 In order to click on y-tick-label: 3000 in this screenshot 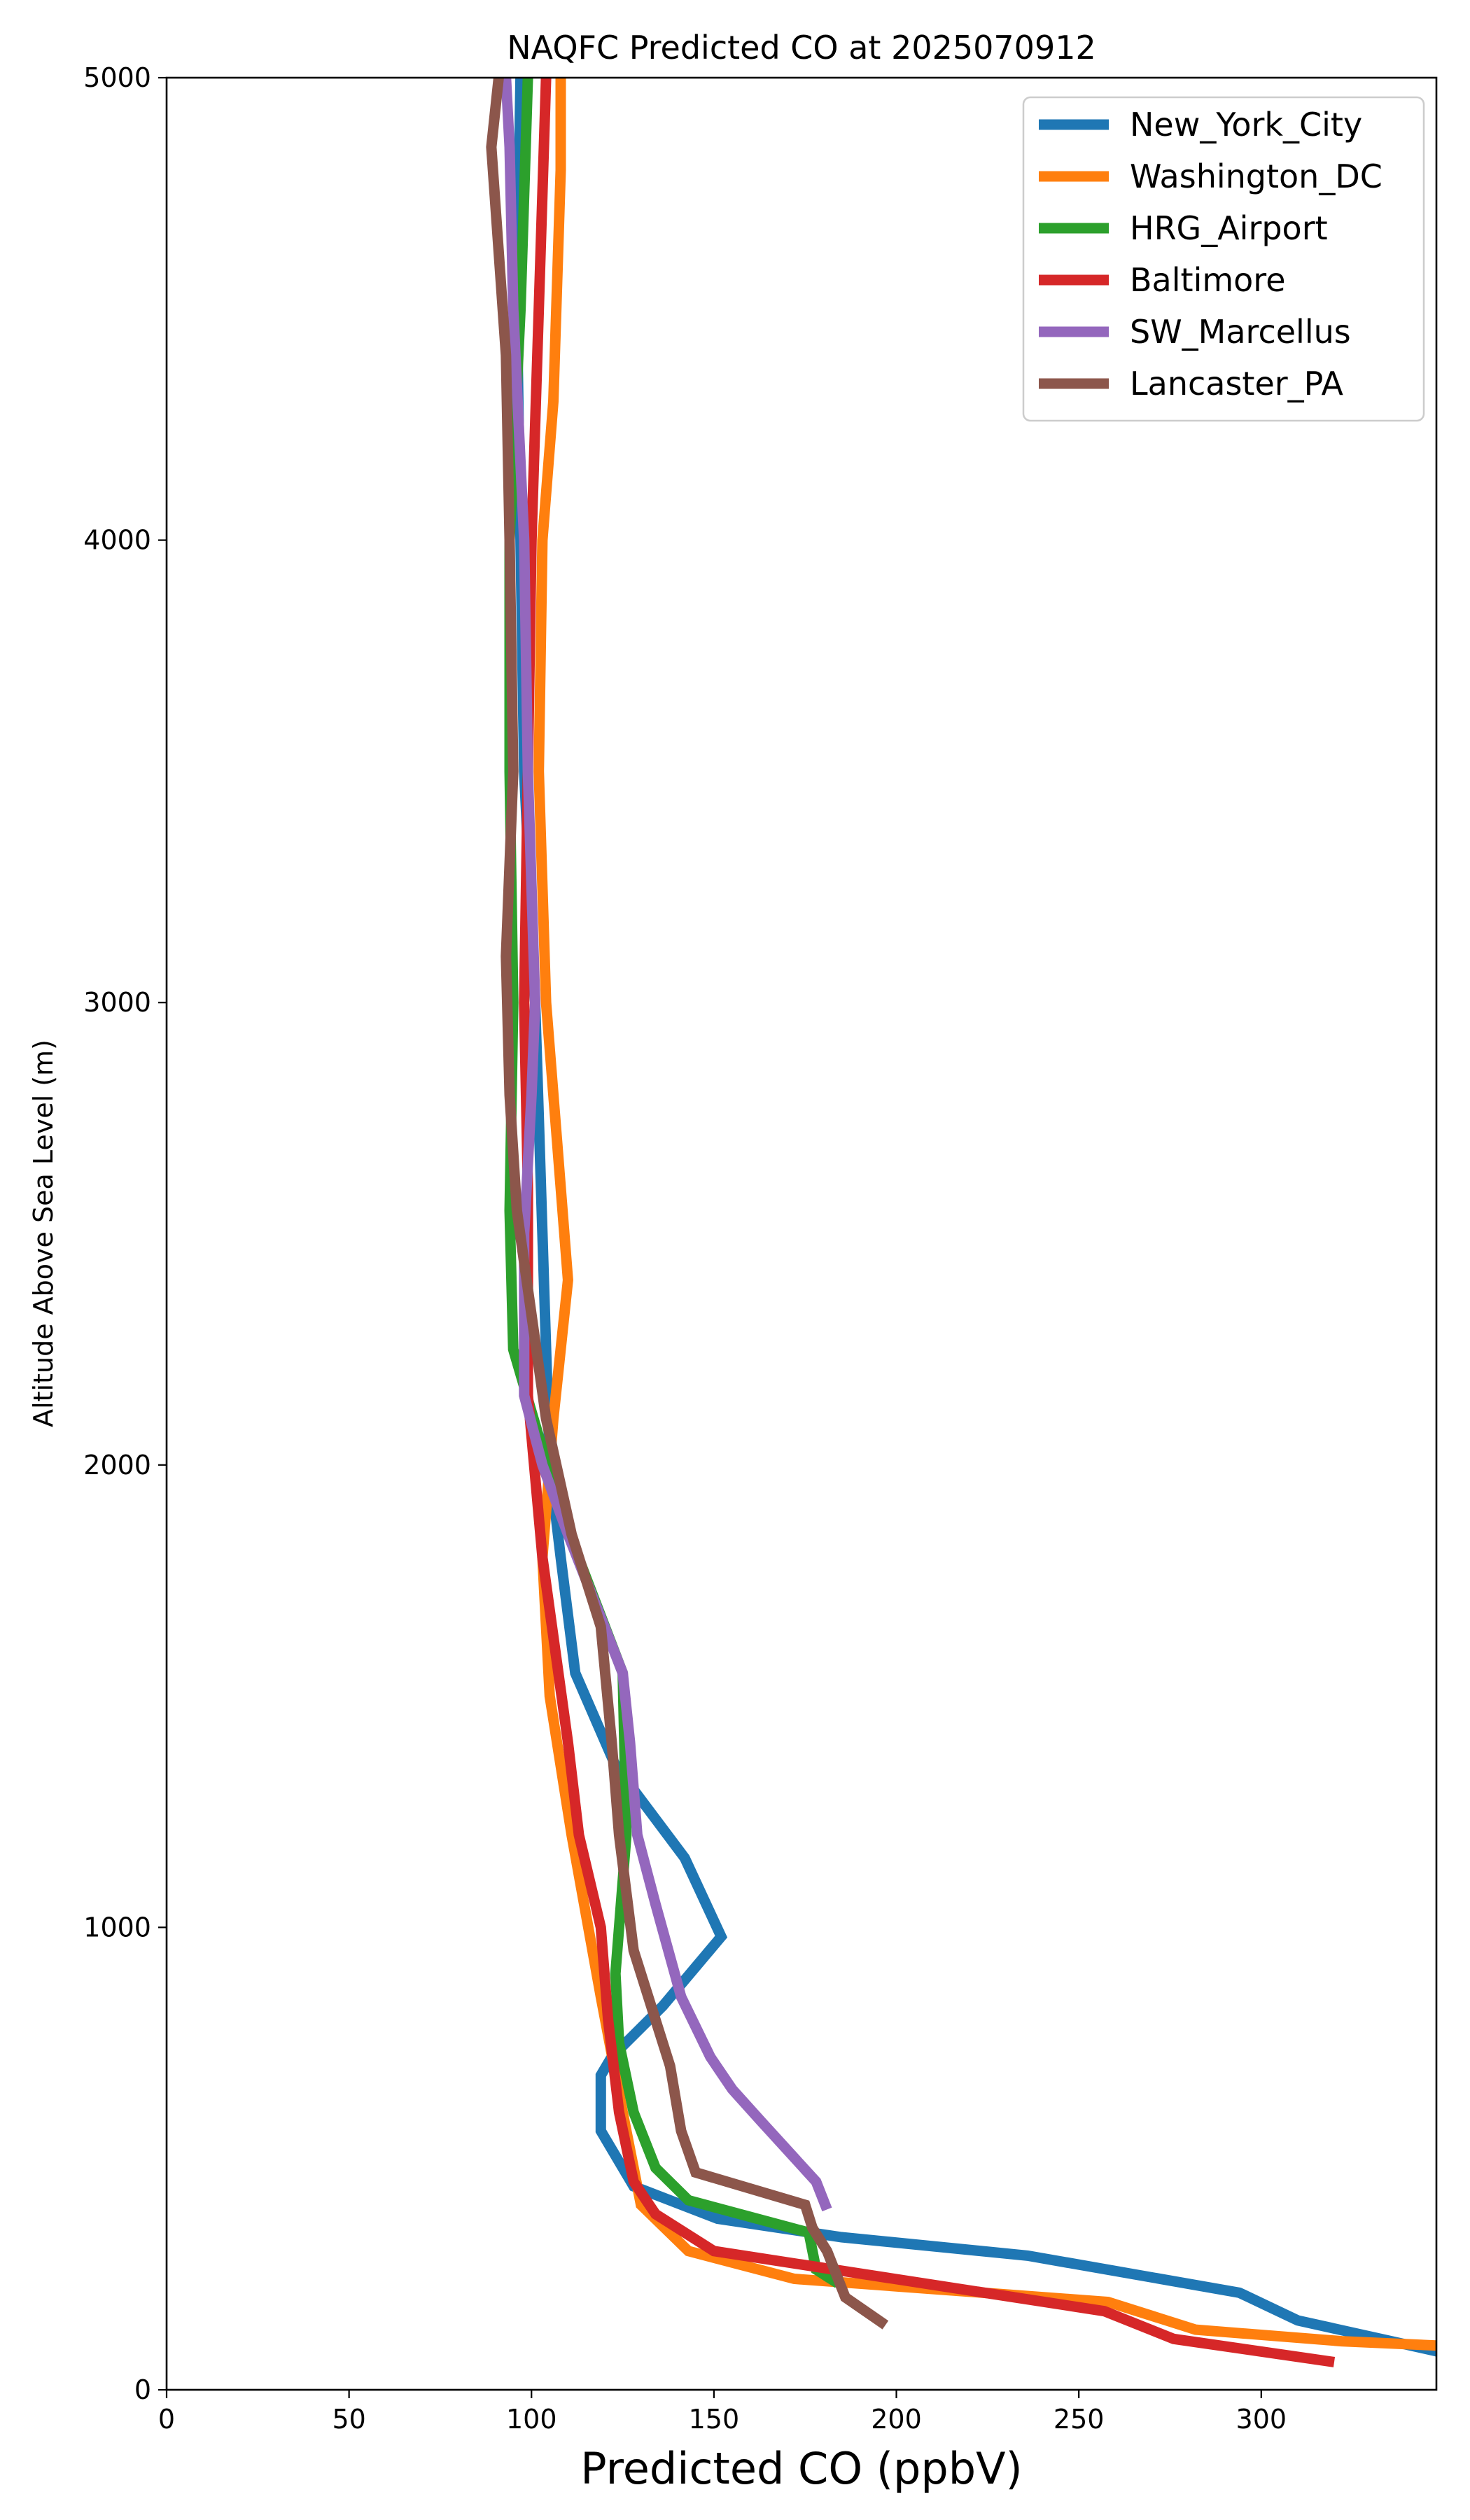, I will do `click(117, 1002)`.